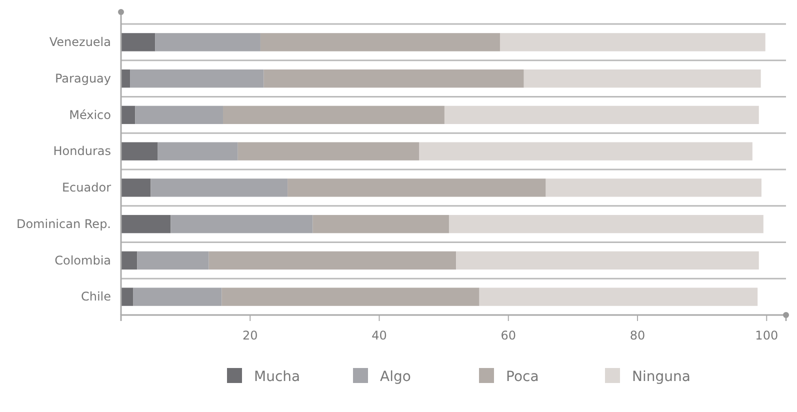  Describe the element at coordinates (90, 115) in the screenshot. I see `y-tick-label: México` at that location.